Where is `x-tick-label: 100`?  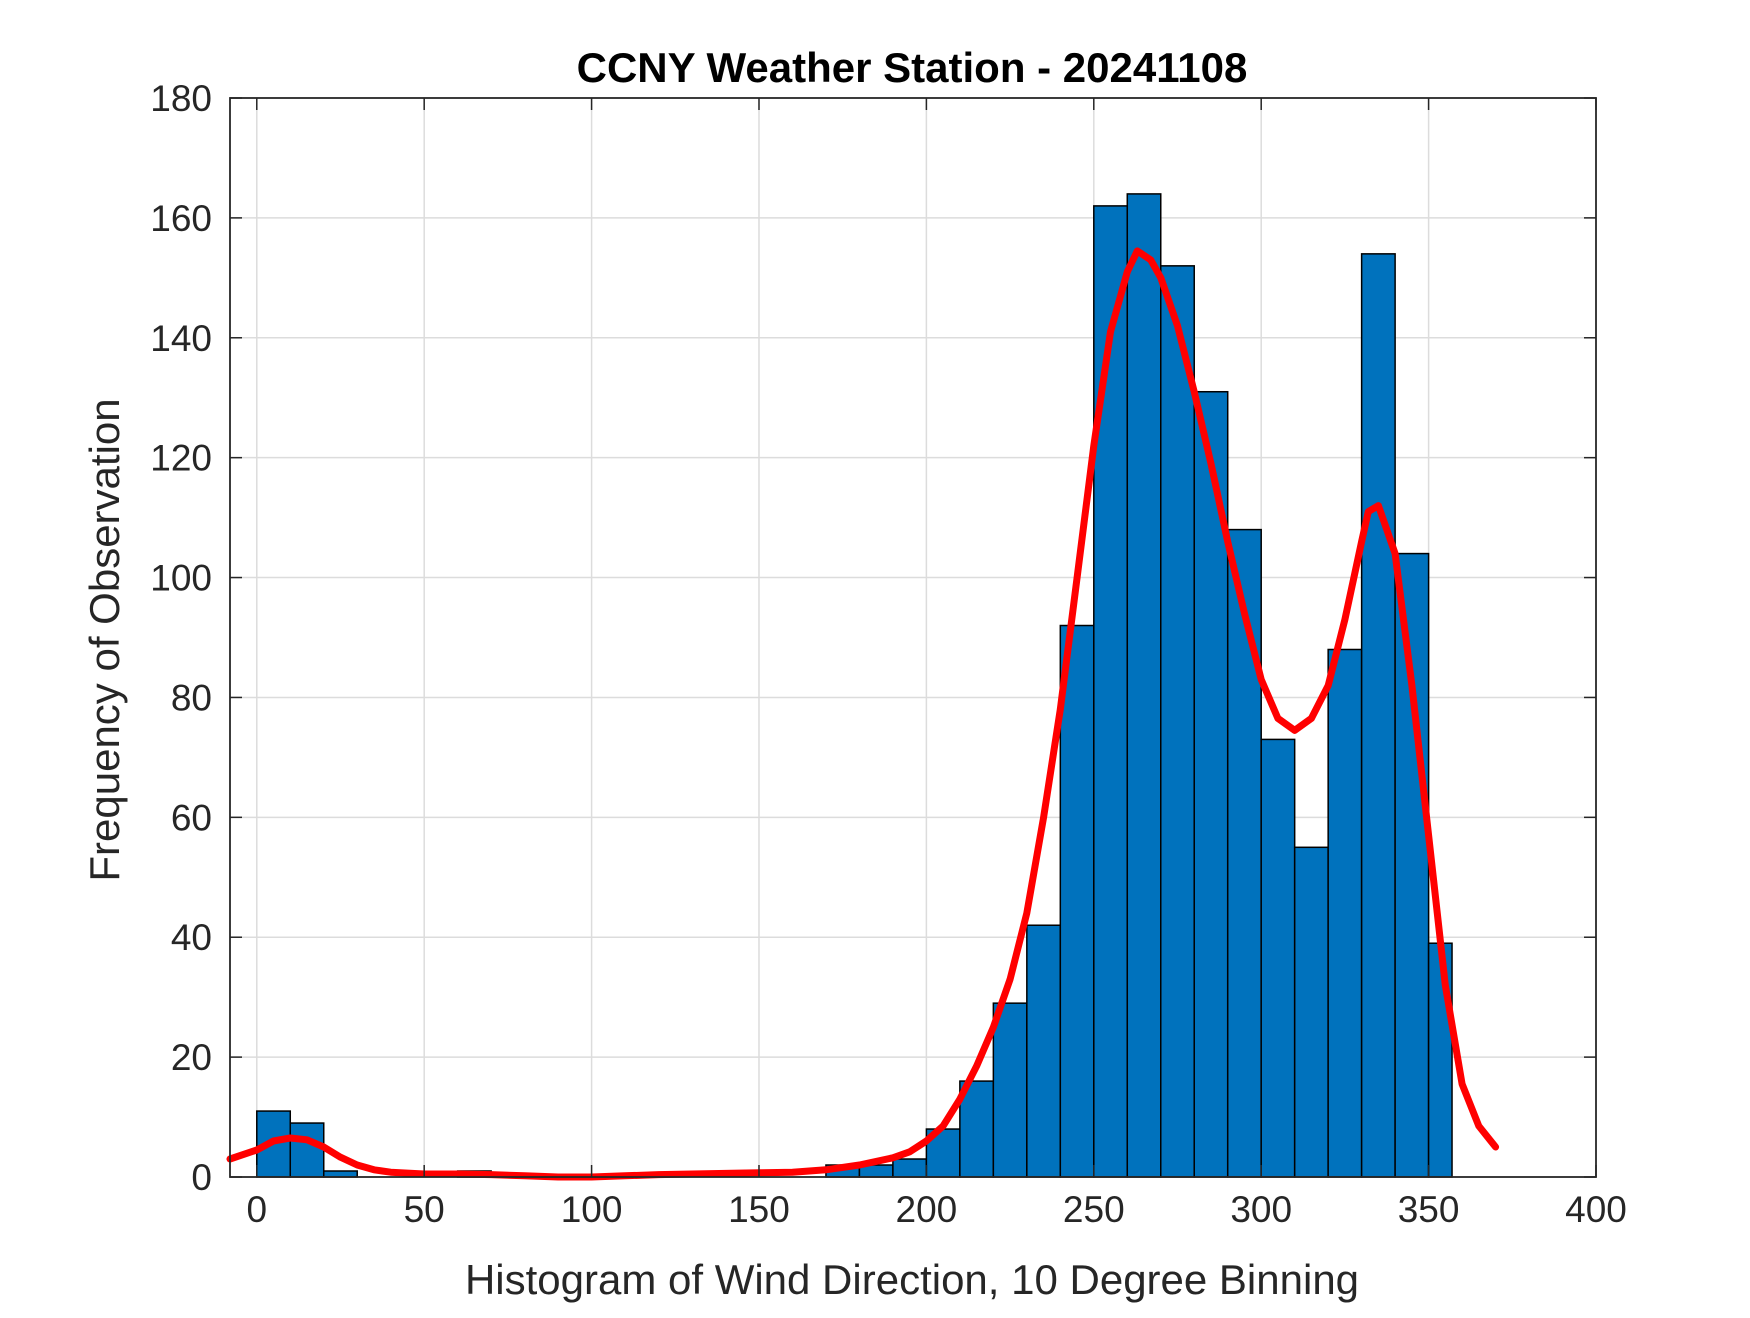 x-tick-label: 100 is located at coordinates (592, 1209).